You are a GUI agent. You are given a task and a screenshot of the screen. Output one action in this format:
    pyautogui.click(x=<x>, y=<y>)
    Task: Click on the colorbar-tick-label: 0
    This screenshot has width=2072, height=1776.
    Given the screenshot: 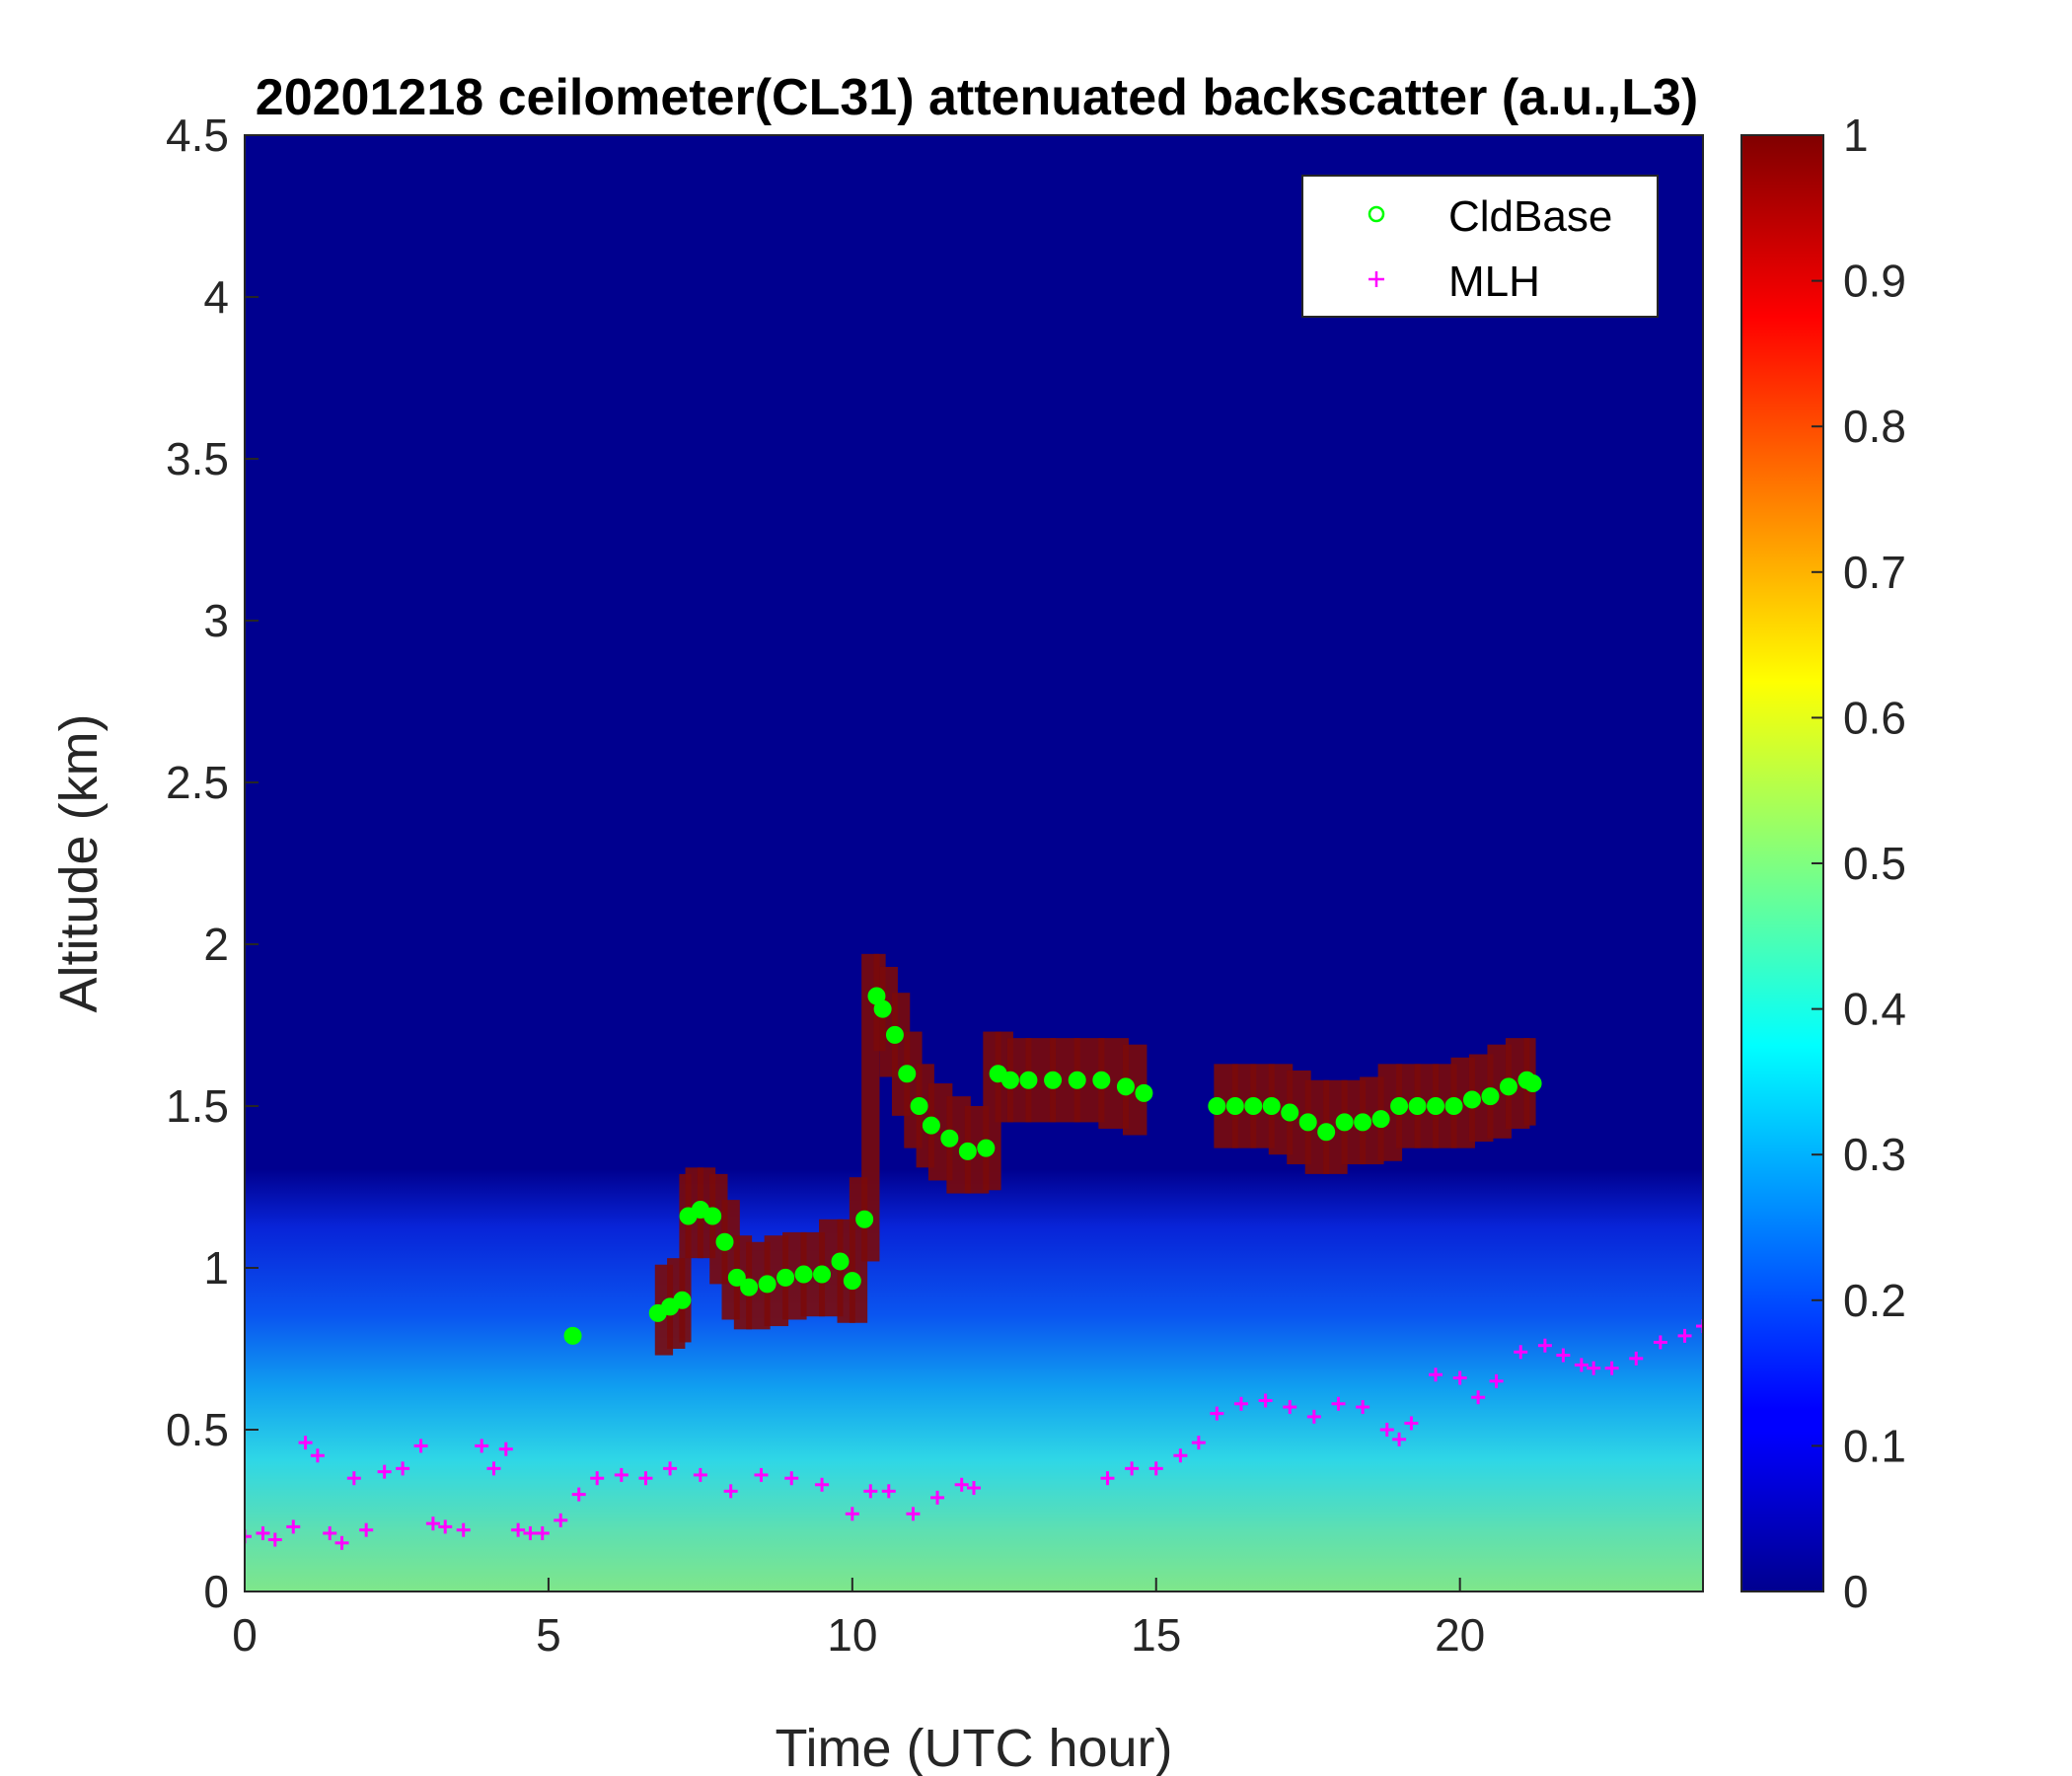 What is the action you would take?
    pyautogui.click(x=1856, y=1592)
    